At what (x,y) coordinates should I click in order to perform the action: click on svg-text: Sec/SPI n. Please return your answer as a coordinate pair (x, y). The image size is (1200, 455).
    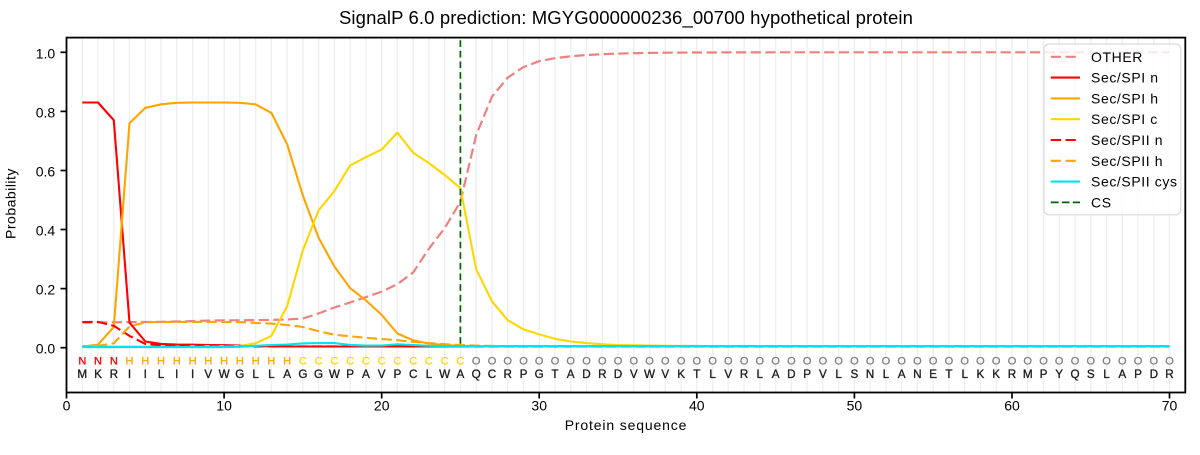
    Looking at the image, I should click on (1125, 78).